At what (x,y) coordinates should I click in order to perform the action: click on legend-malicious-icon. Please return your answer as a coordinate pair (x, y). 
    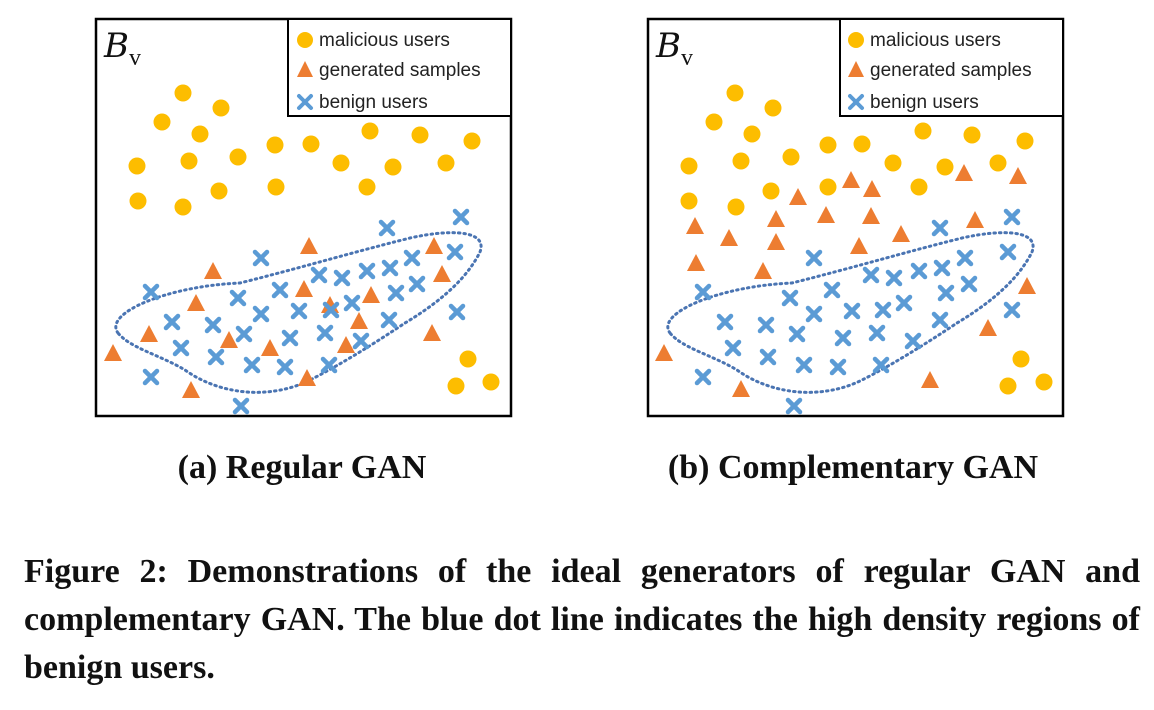
    Looking at the image, I should click on (856, 40).